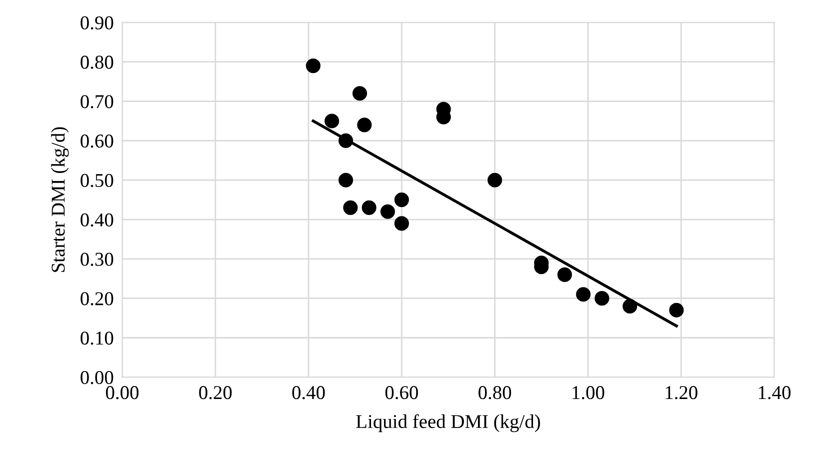  What do you see at coordinates (308, 393) in the screenshot?
I see `x-tick-label: 0.40` at bounding box center [308, 393].